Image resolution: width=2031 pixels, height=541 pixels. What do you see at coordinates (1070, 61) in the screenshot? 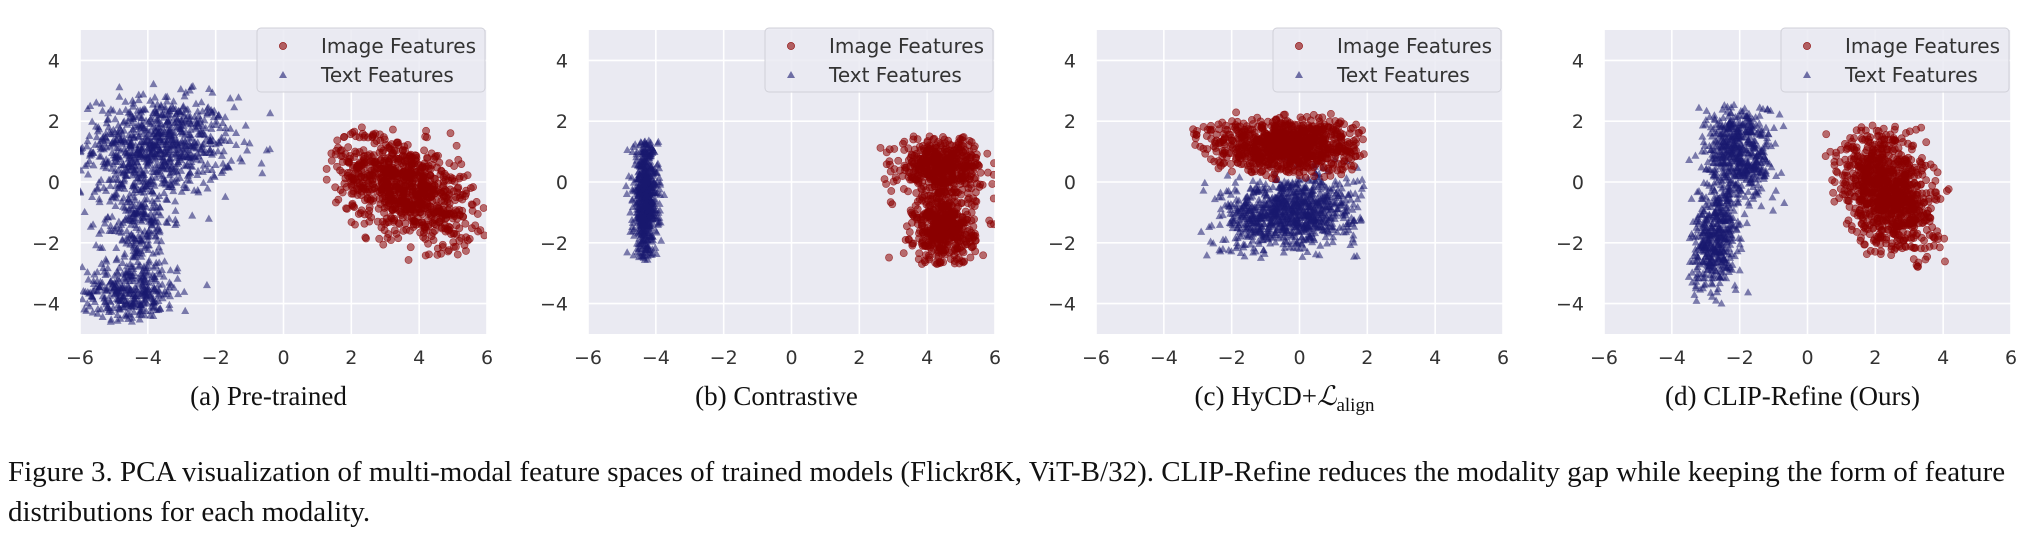
I see `y-tick-label: 4` at bounding box center [1070, 61].